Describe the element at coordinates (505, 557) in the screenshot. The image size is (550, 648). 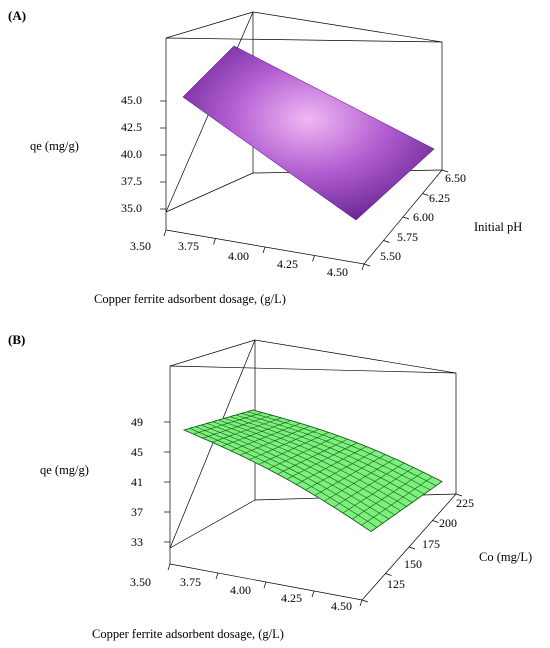
I see `panel-b-y-title: Co (mg/L)` at that location.